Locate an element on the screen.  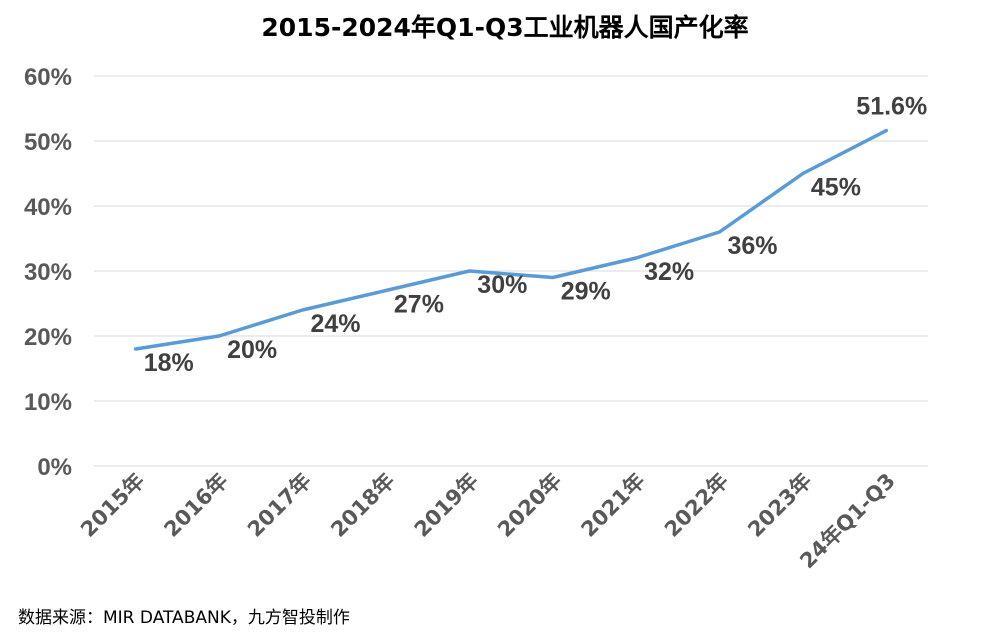
y-axis-ticks: 0% 10% 20% 30% 40% 50% 60% is located at coordinates (48, 272).